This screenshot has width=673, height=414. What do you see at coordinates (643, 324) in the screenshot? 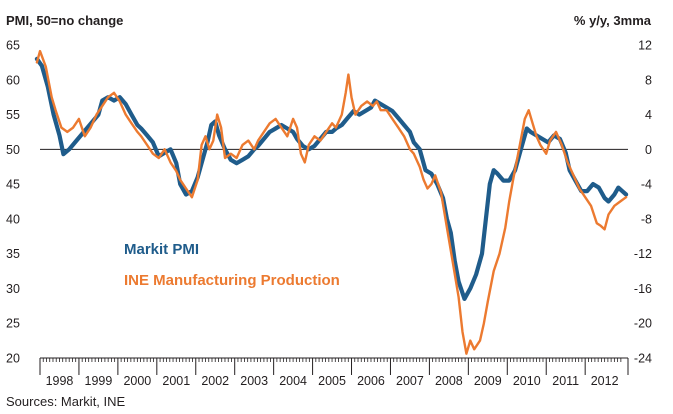
I see `right-tick-label: -20` at bounding box center [643, 324].